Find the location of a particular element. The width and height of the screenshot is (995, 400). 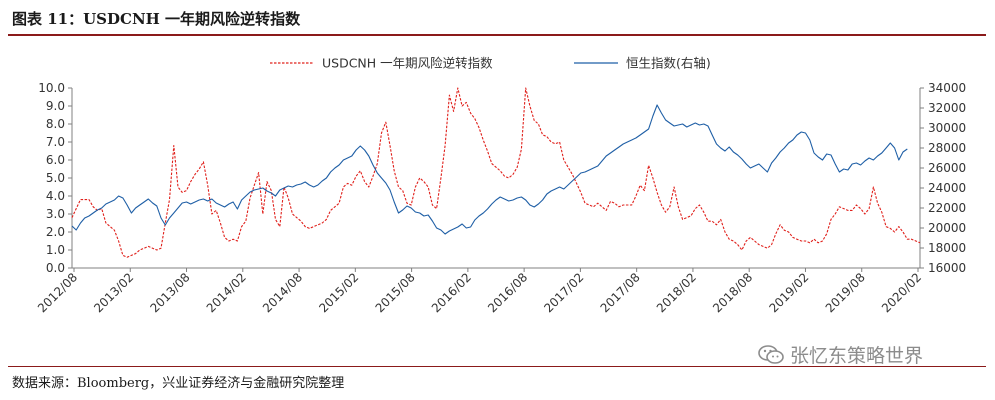

y-left-tick-label: 0.0 is located at coordinates (55, 268).